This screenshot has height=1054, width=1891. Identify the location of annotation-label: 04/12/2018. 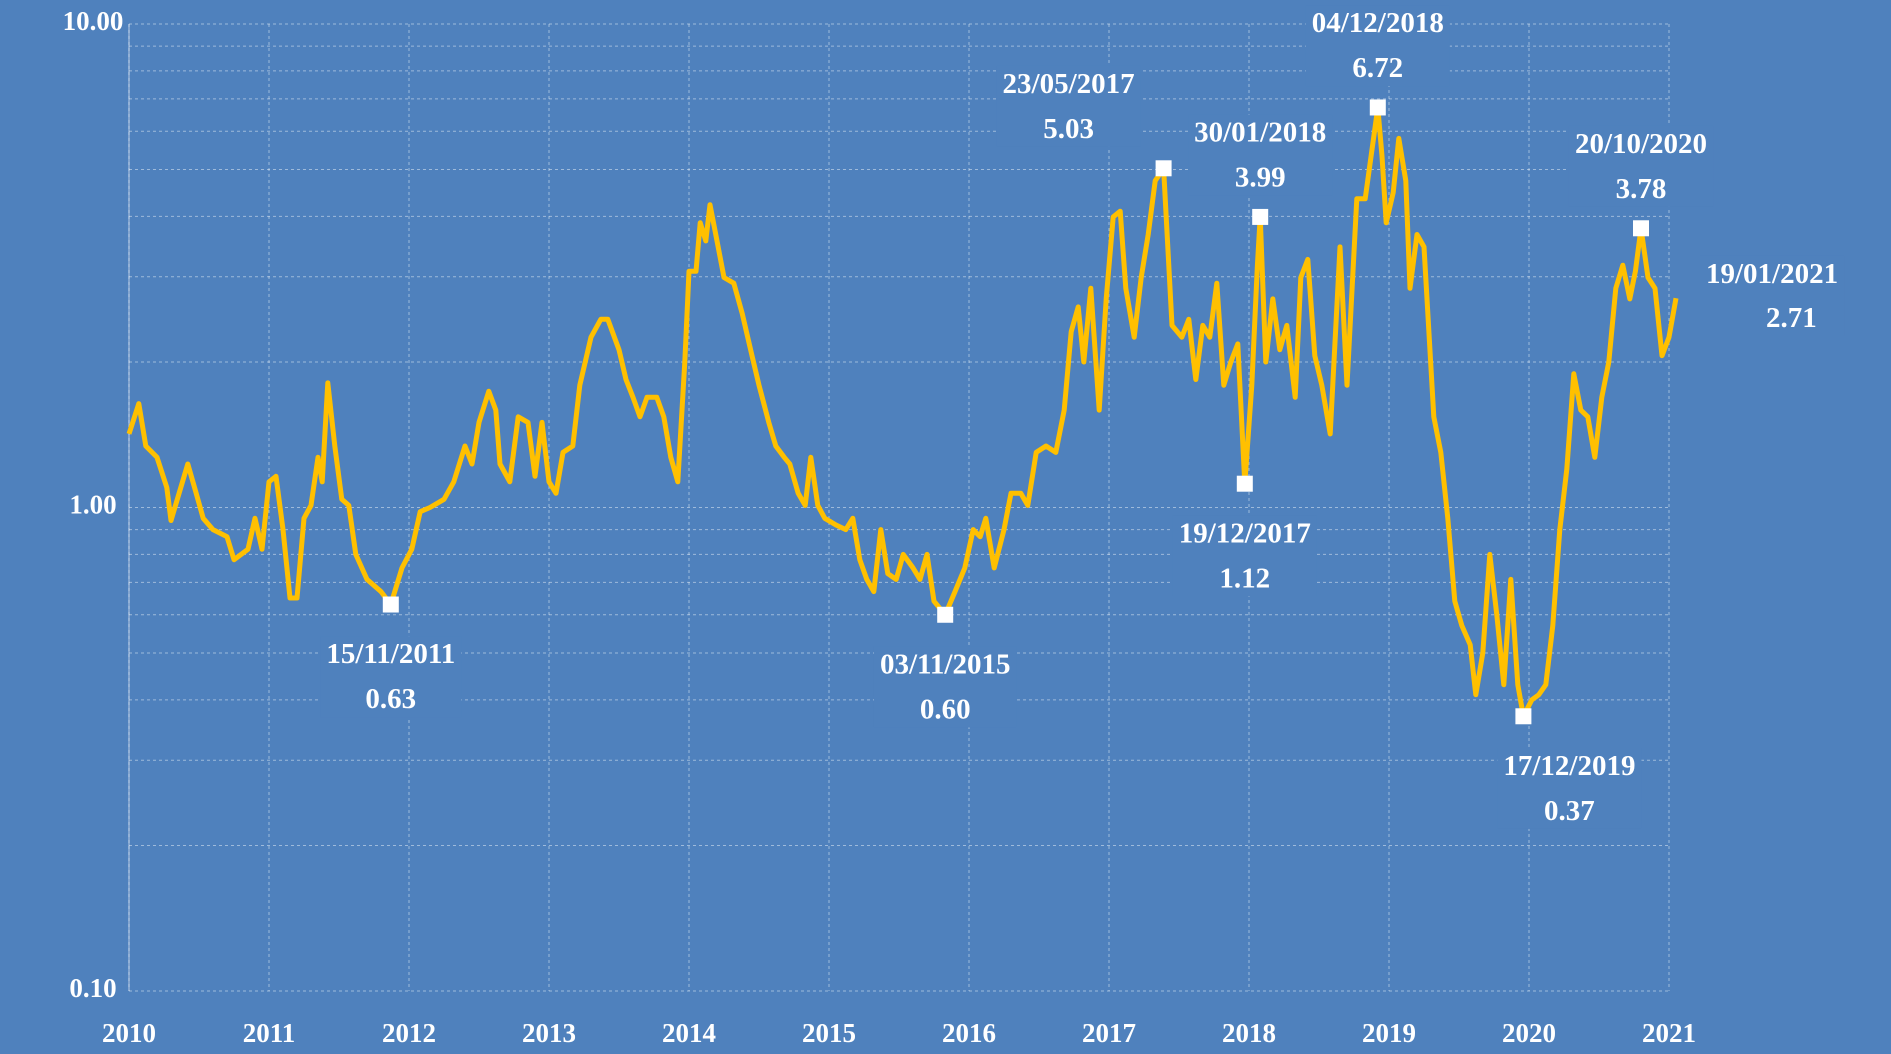
(1378, 23).